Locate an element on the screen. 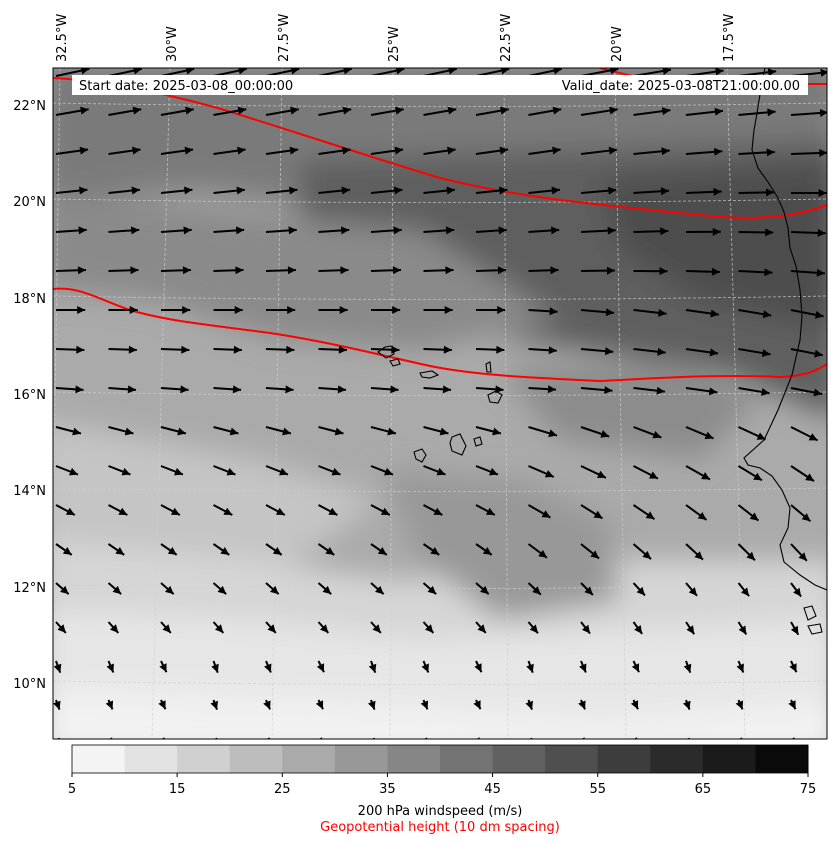  lat-label: 12°N is located at coordinates (29, 588).